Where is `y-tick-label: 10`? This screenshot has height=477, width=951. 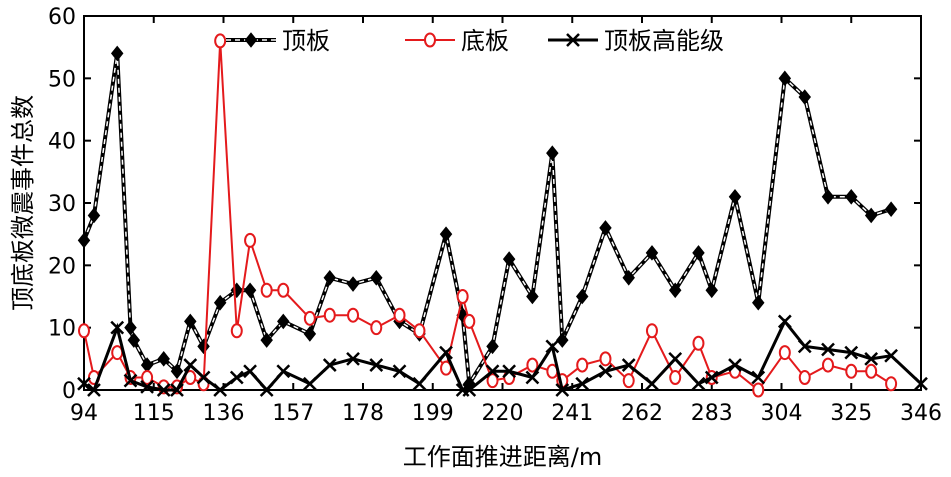
y-tick-label: 10 is located at coordinates (62, 329).